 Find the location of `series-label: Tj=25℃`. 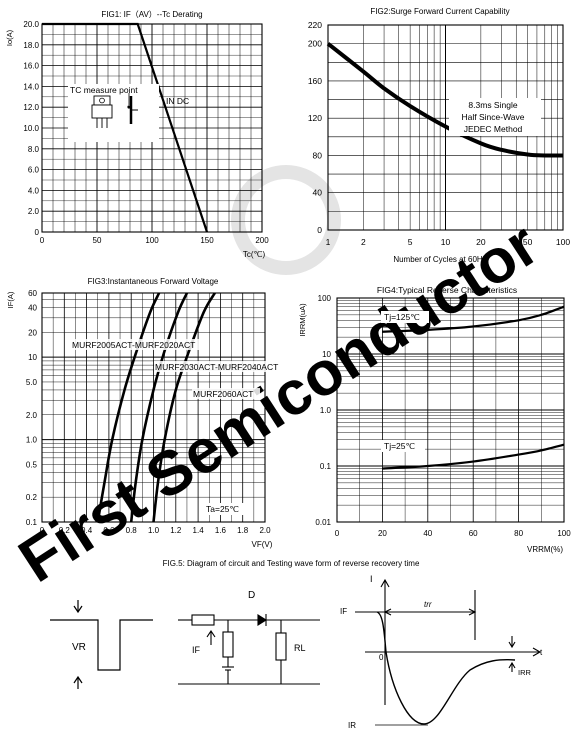

series-label: Tj=25℃ is located at coordinates (399, 446).